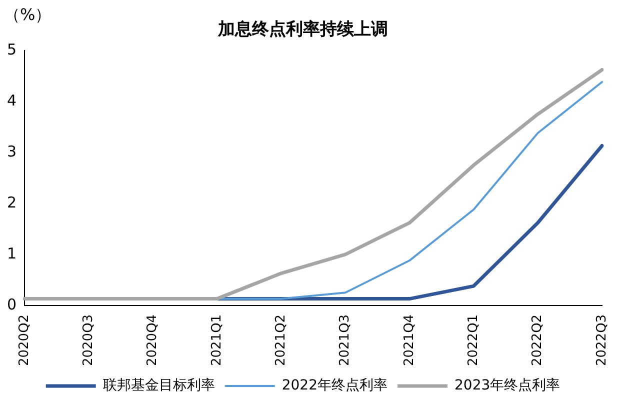 The image size is (622, 403). What do you see at coordinates (345, 340) in the screenshot?
I see `x-tick-label: 2021Q3` at bounding box center [345, 340].